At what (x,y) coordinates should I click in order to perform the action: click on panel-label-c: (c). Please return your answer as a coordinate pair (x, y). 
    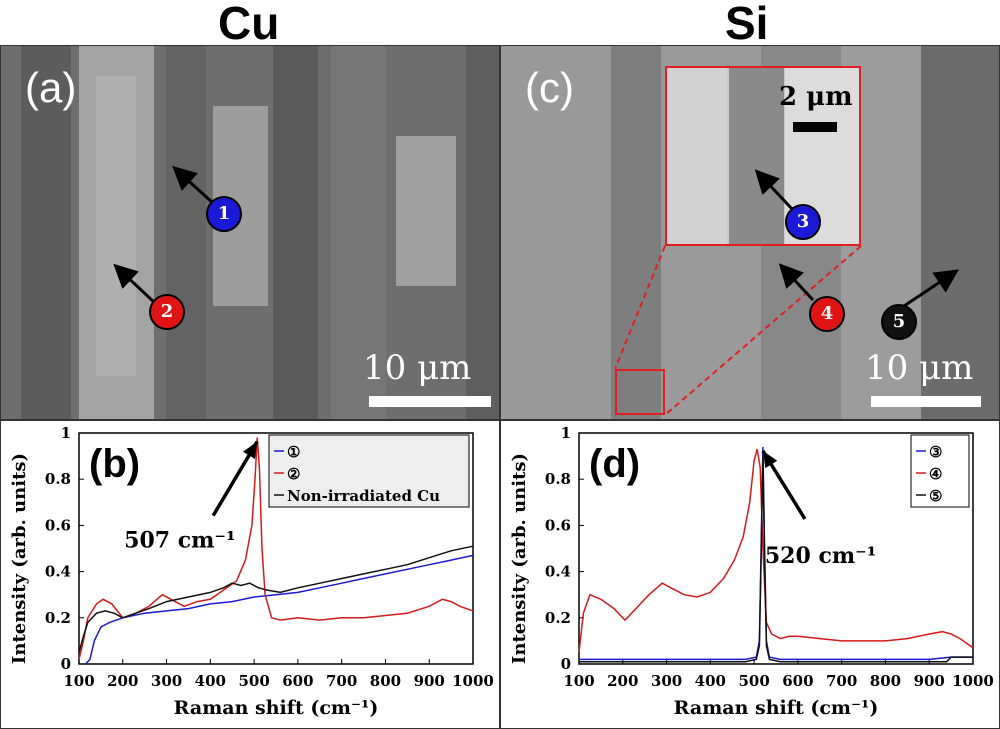
    Looking at the image, I should click on (549, 87).